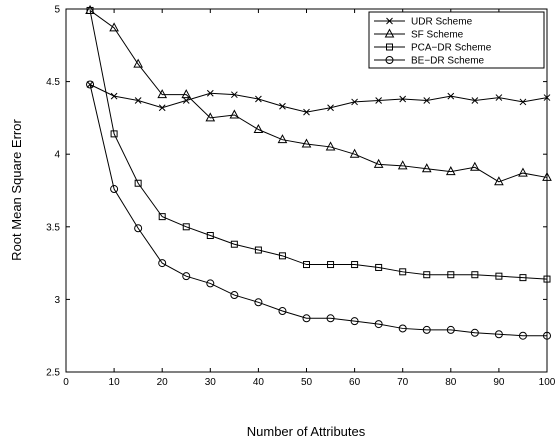  I want to click on series-x, so click(318, 98).